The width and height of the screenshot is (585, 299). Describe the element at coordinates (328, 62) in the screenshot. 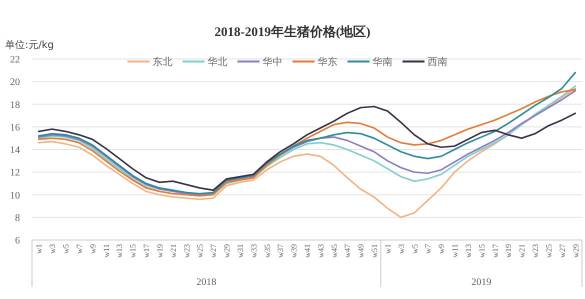

I see `legend-label: 华东` at that location.